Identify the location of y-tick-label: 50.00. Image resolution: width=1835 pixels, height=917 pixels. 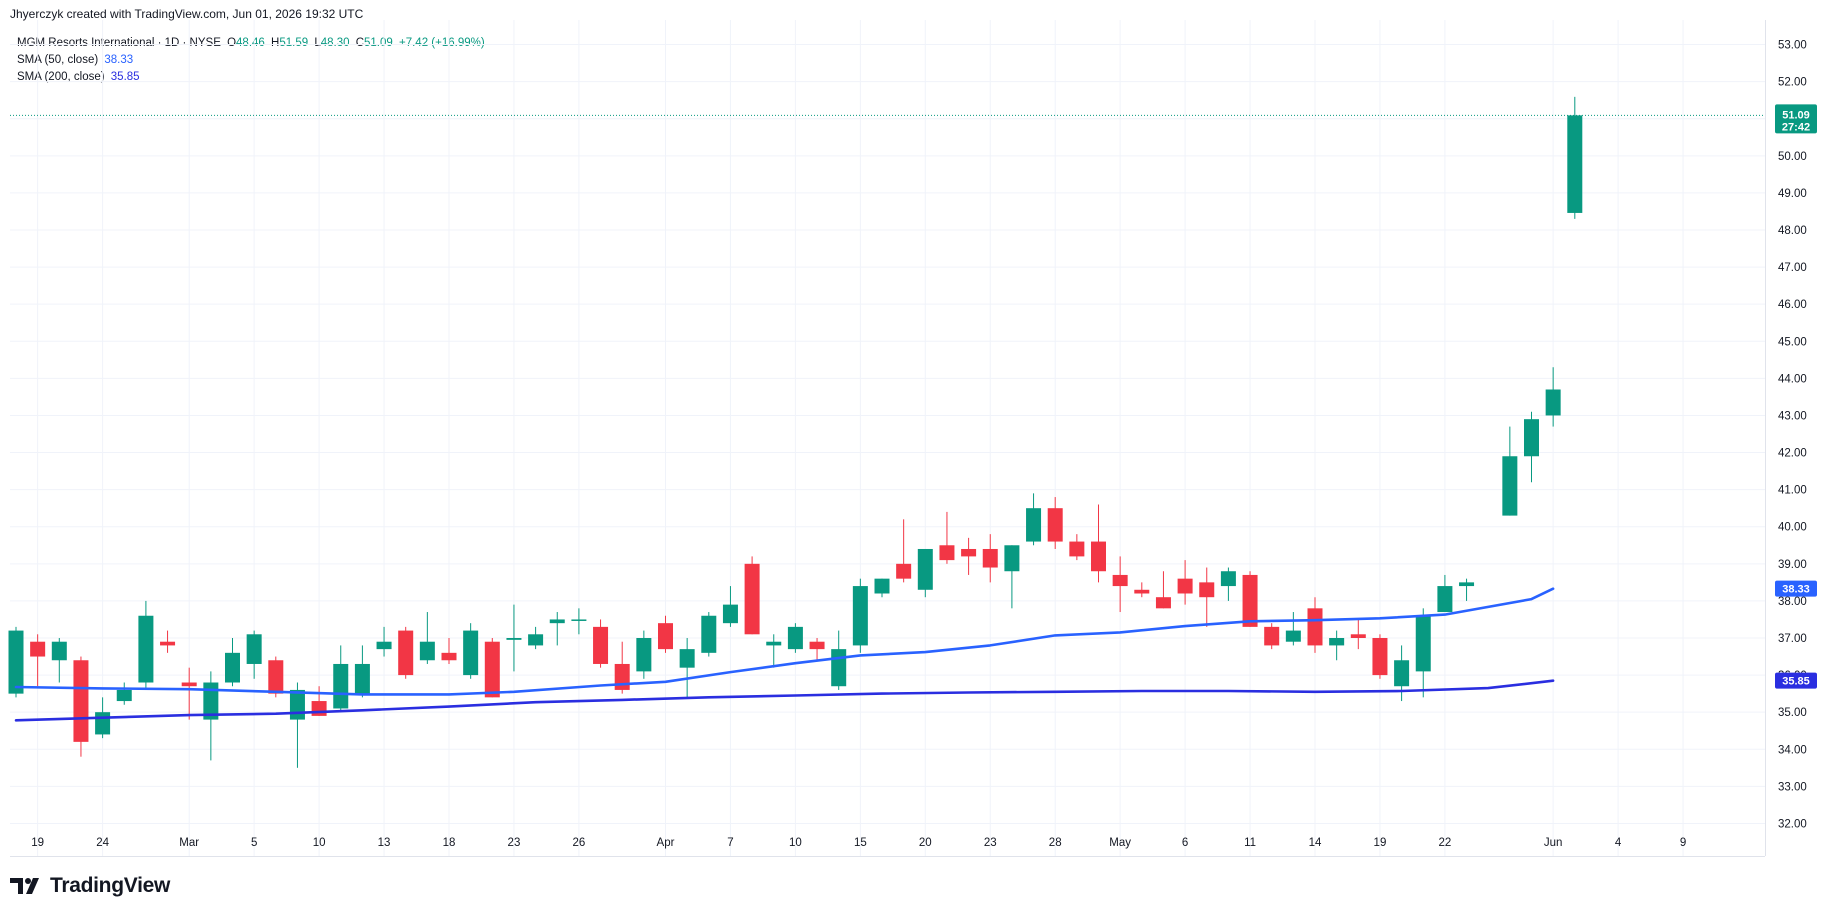
(1792, 157).